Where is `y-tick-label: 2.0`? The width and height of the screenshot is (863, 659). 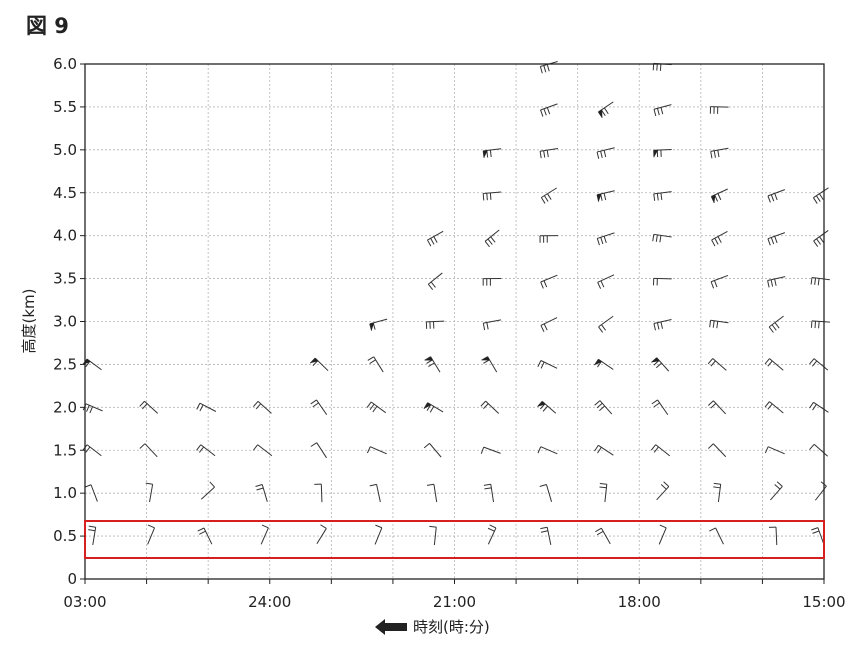
y-tick-label: 2.0 is located at coordinates (65, 407).